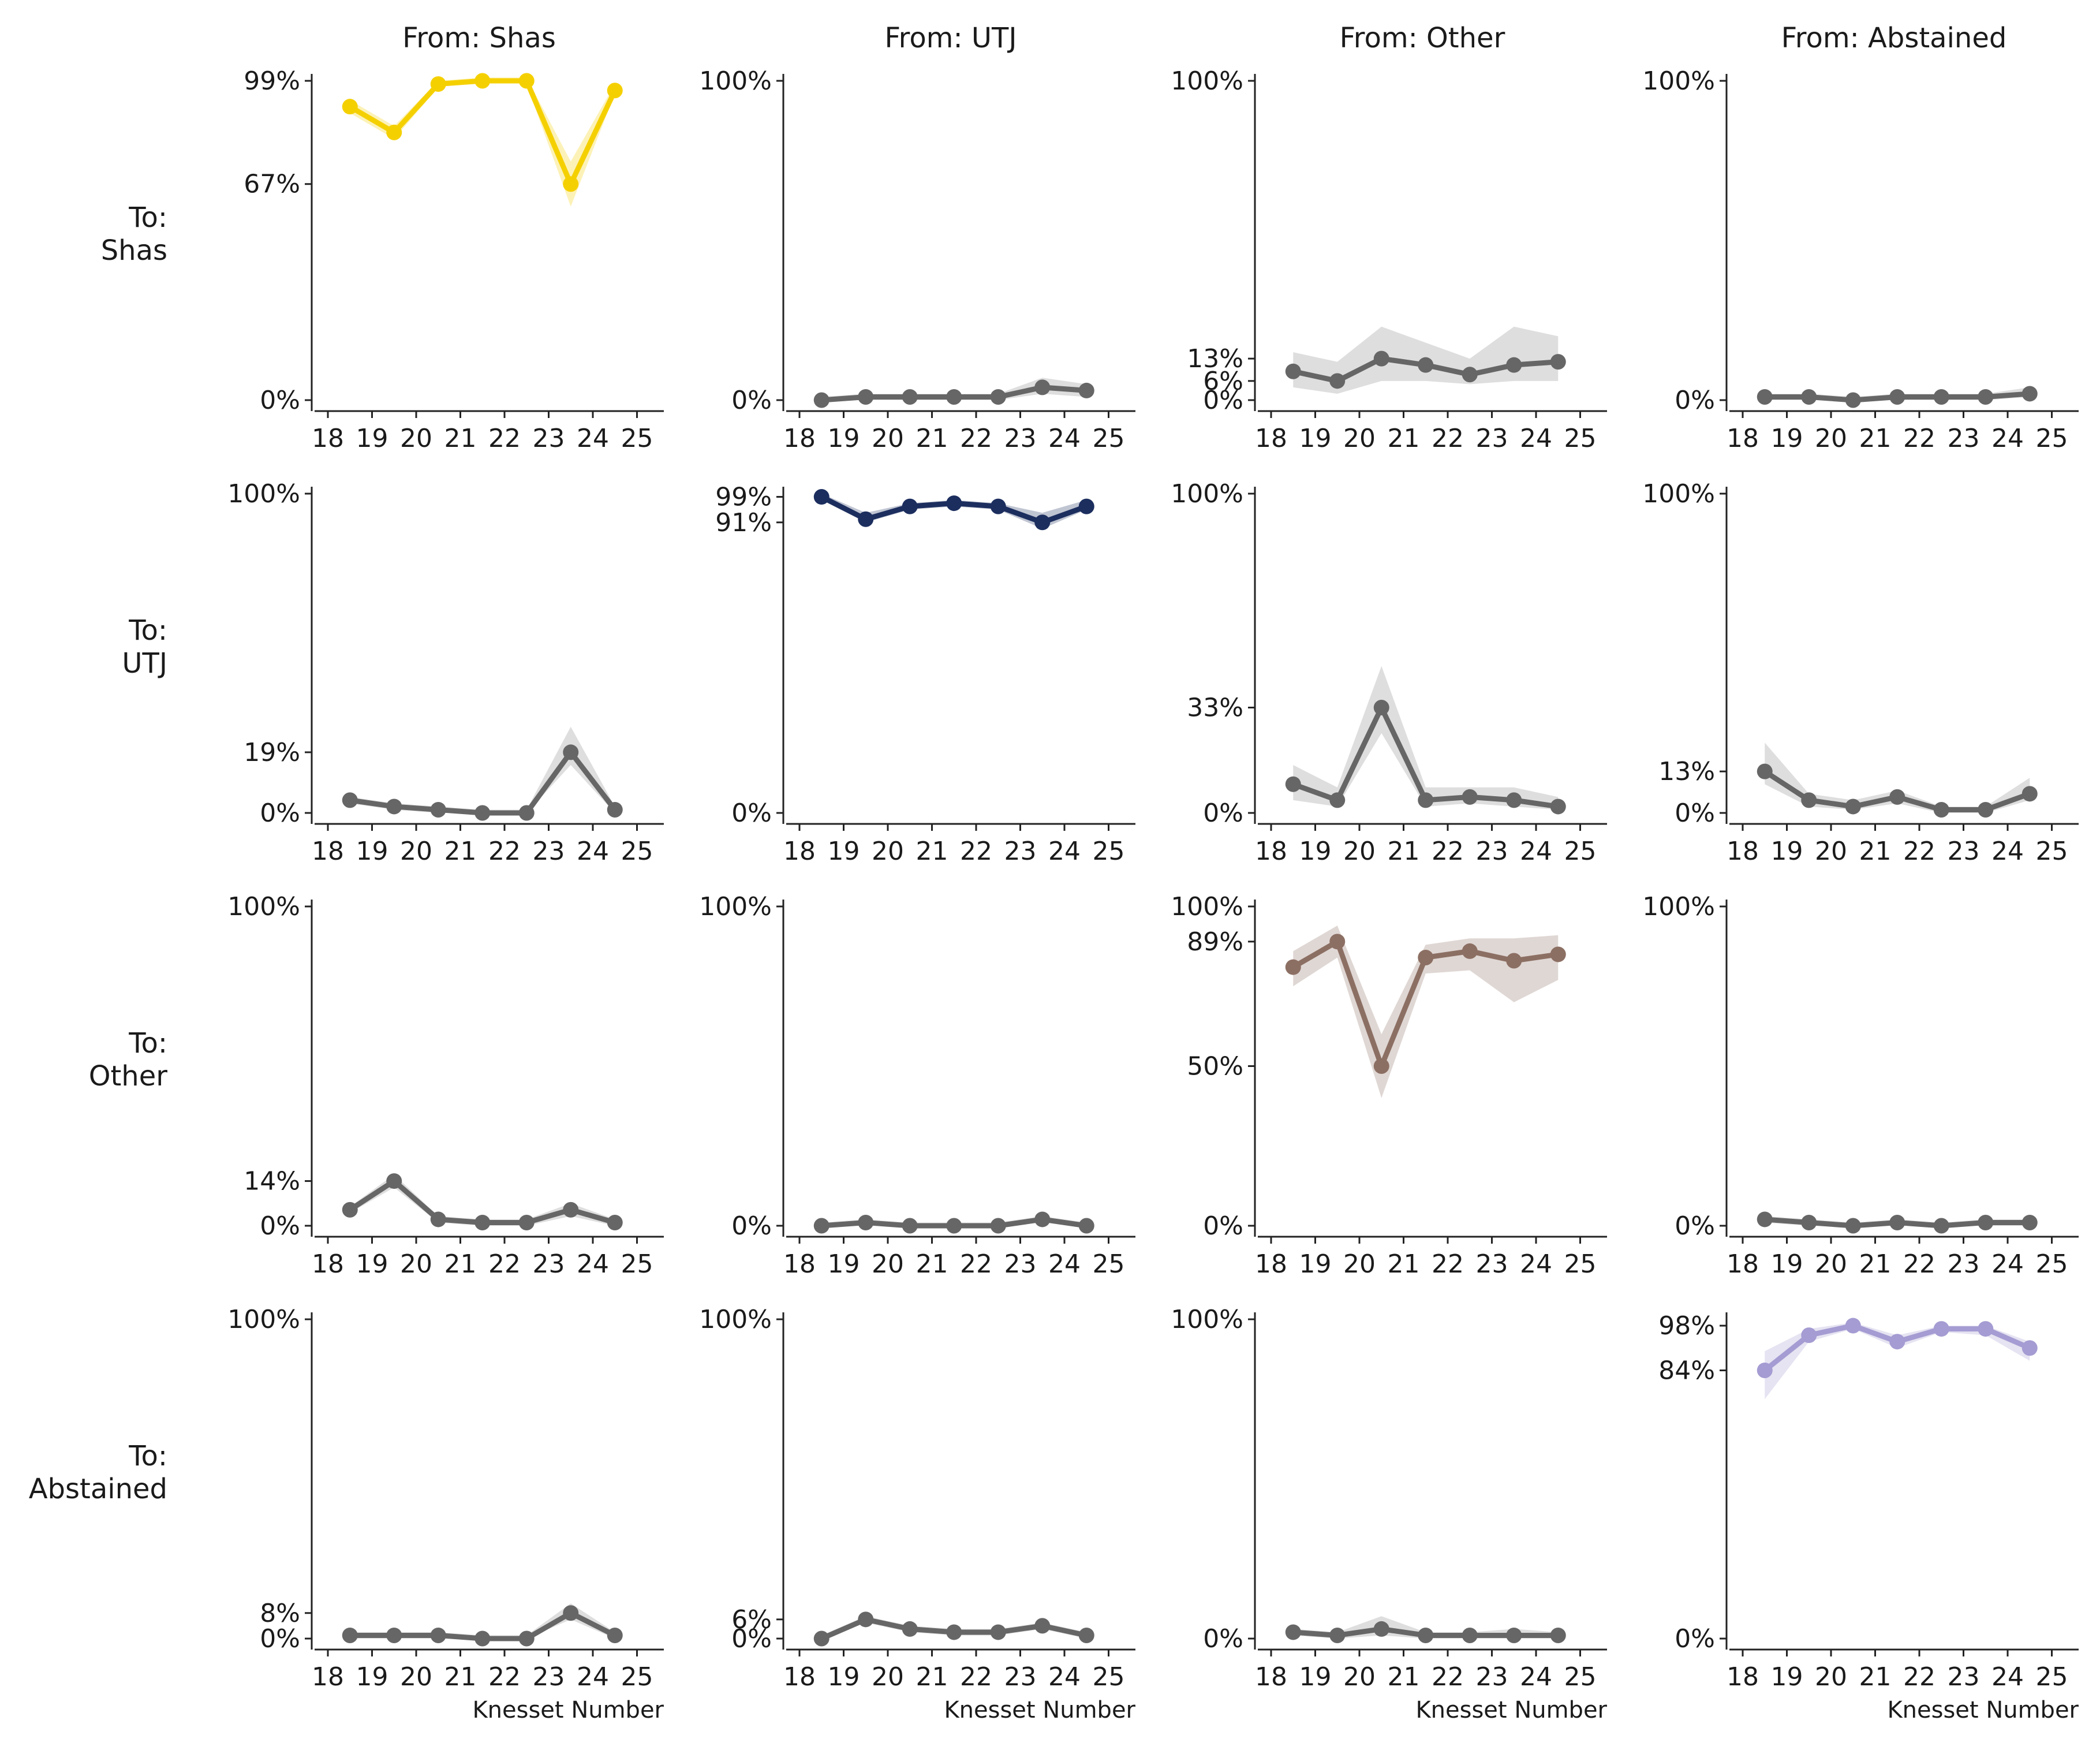  What do you see at coordinates (479, 38) in the screenshot?
I see `column-title-shas: From: Shas` at bounding box center [479, 38].